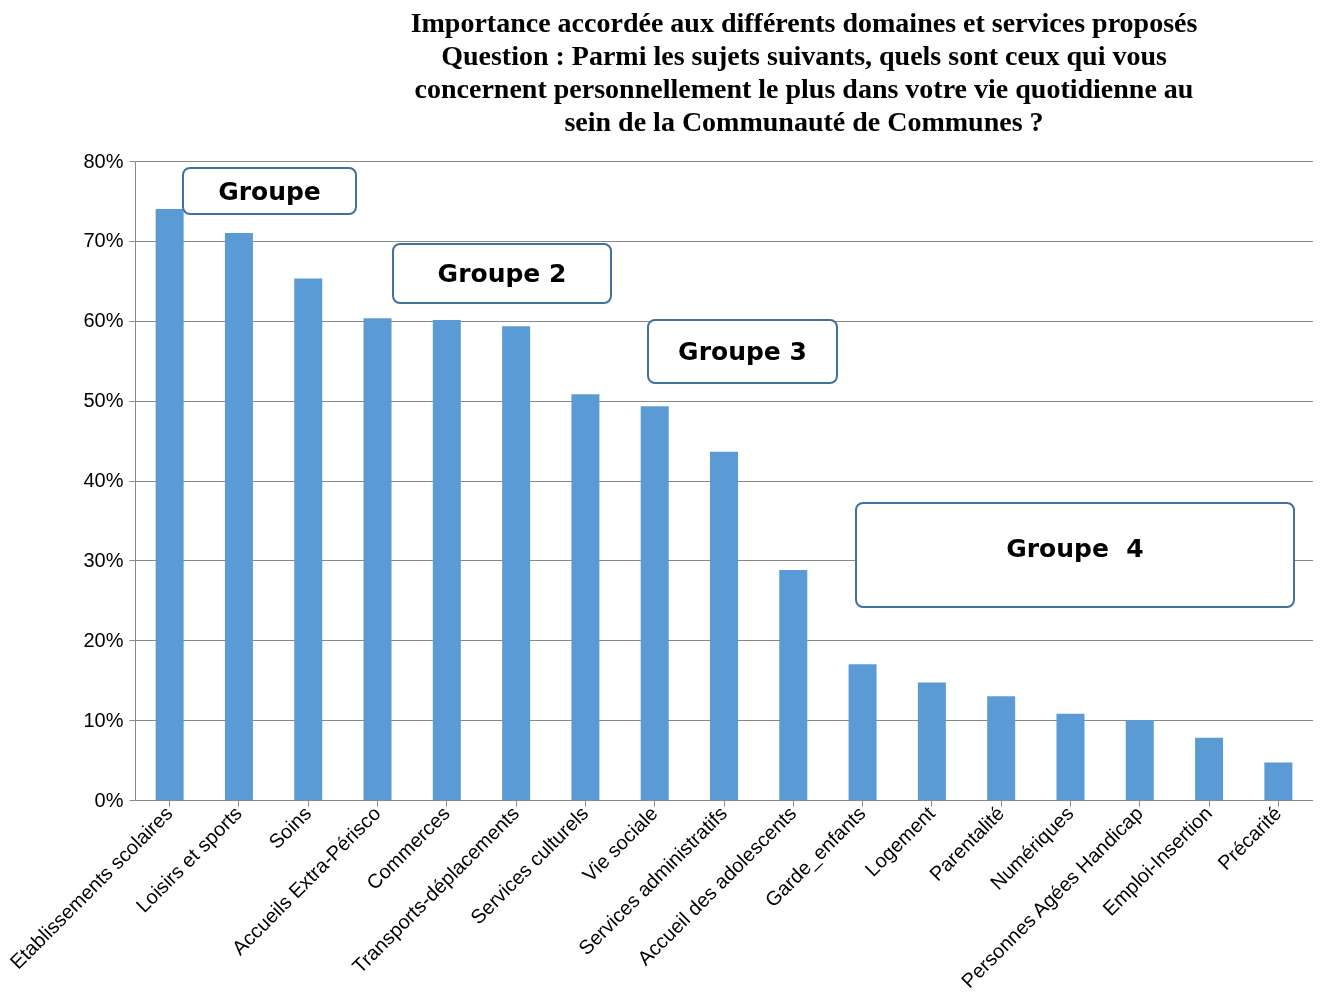  Describe the element at coordinates (103, 400) in the screenshot. I see `y-tick-label: 50%` at that location.